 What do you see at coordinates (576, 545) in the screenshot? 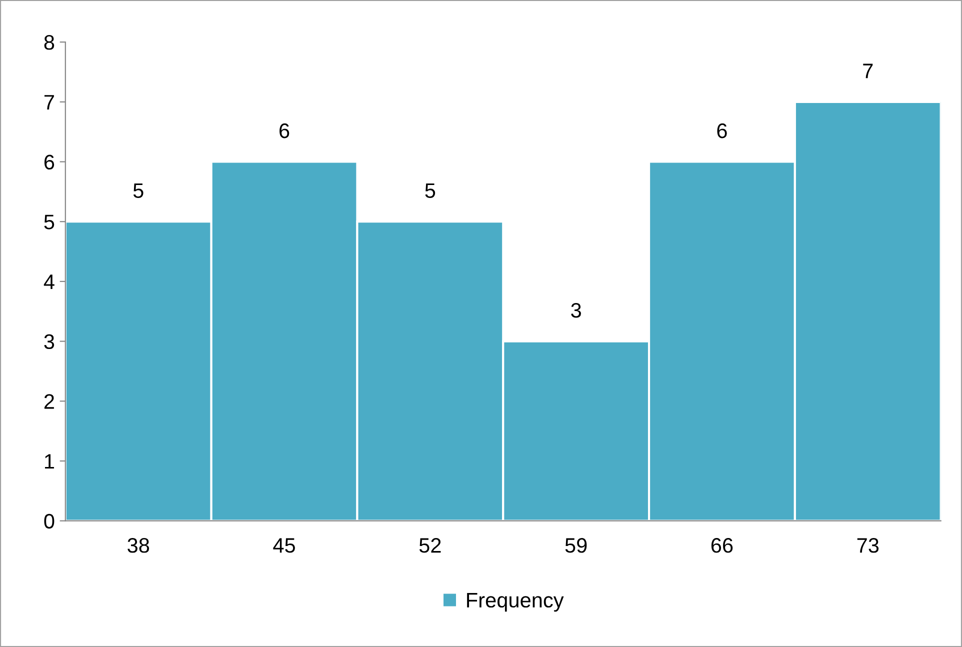
I see `x-tick-label: 59` at bounding box center [576, 545].